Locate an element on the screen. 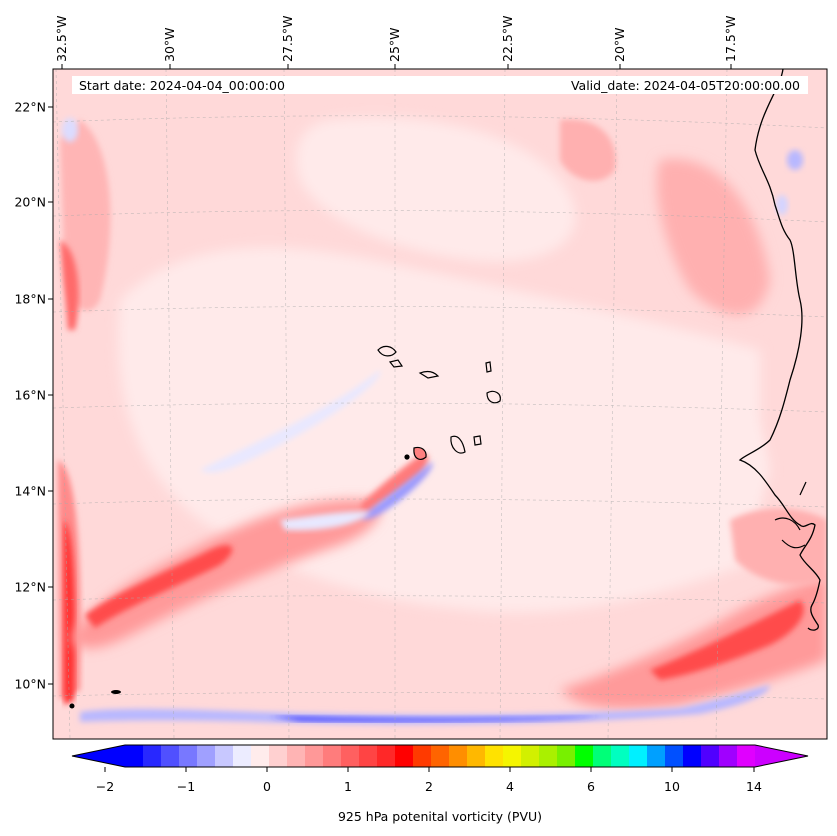  pv-patch-north is located at coordinates (588, 150).